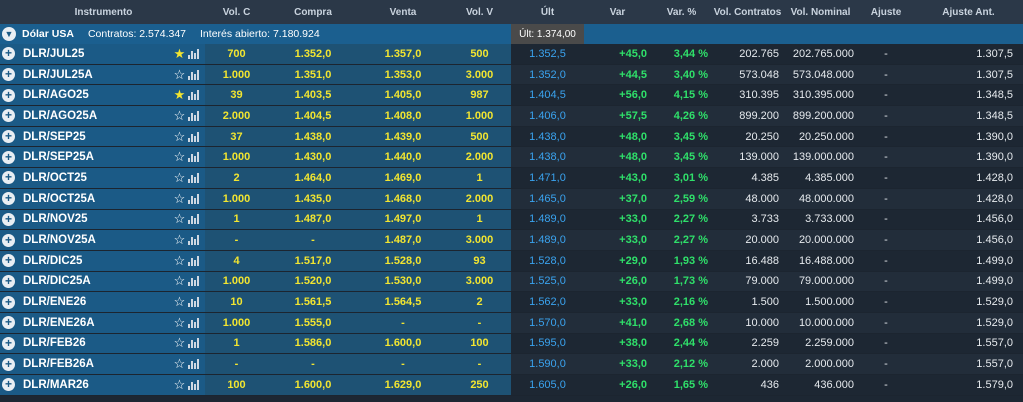 The height and width of the screenshot is (402, 1023). Describe the element at coordinates (313, 343) in the screenshot. I see `cell-compra: 1.586,0` at that location.